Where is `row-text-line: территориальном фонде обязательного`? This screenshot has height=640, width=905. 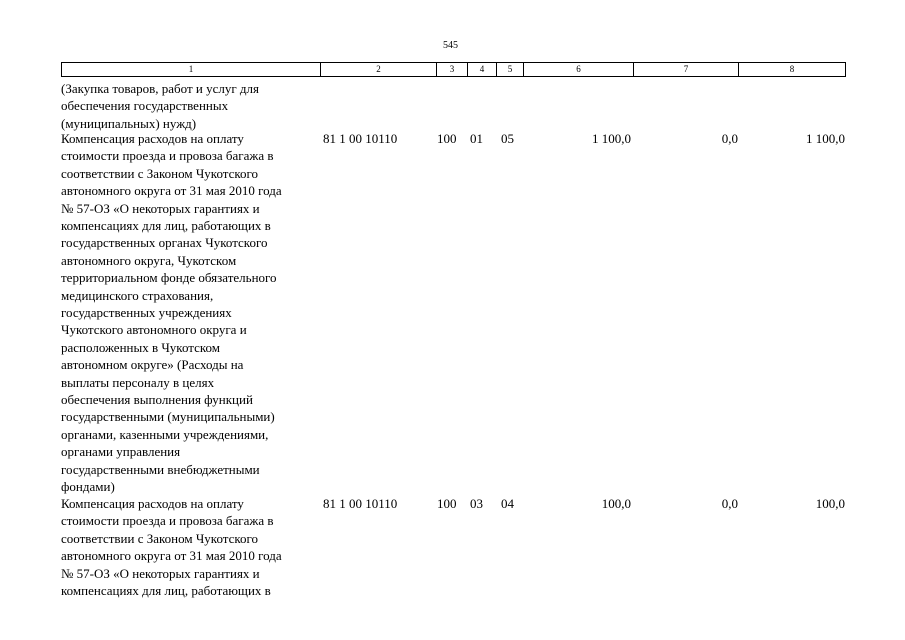
row-text-line: территориальном фонде обязательного is located at coordinates (169, 278).